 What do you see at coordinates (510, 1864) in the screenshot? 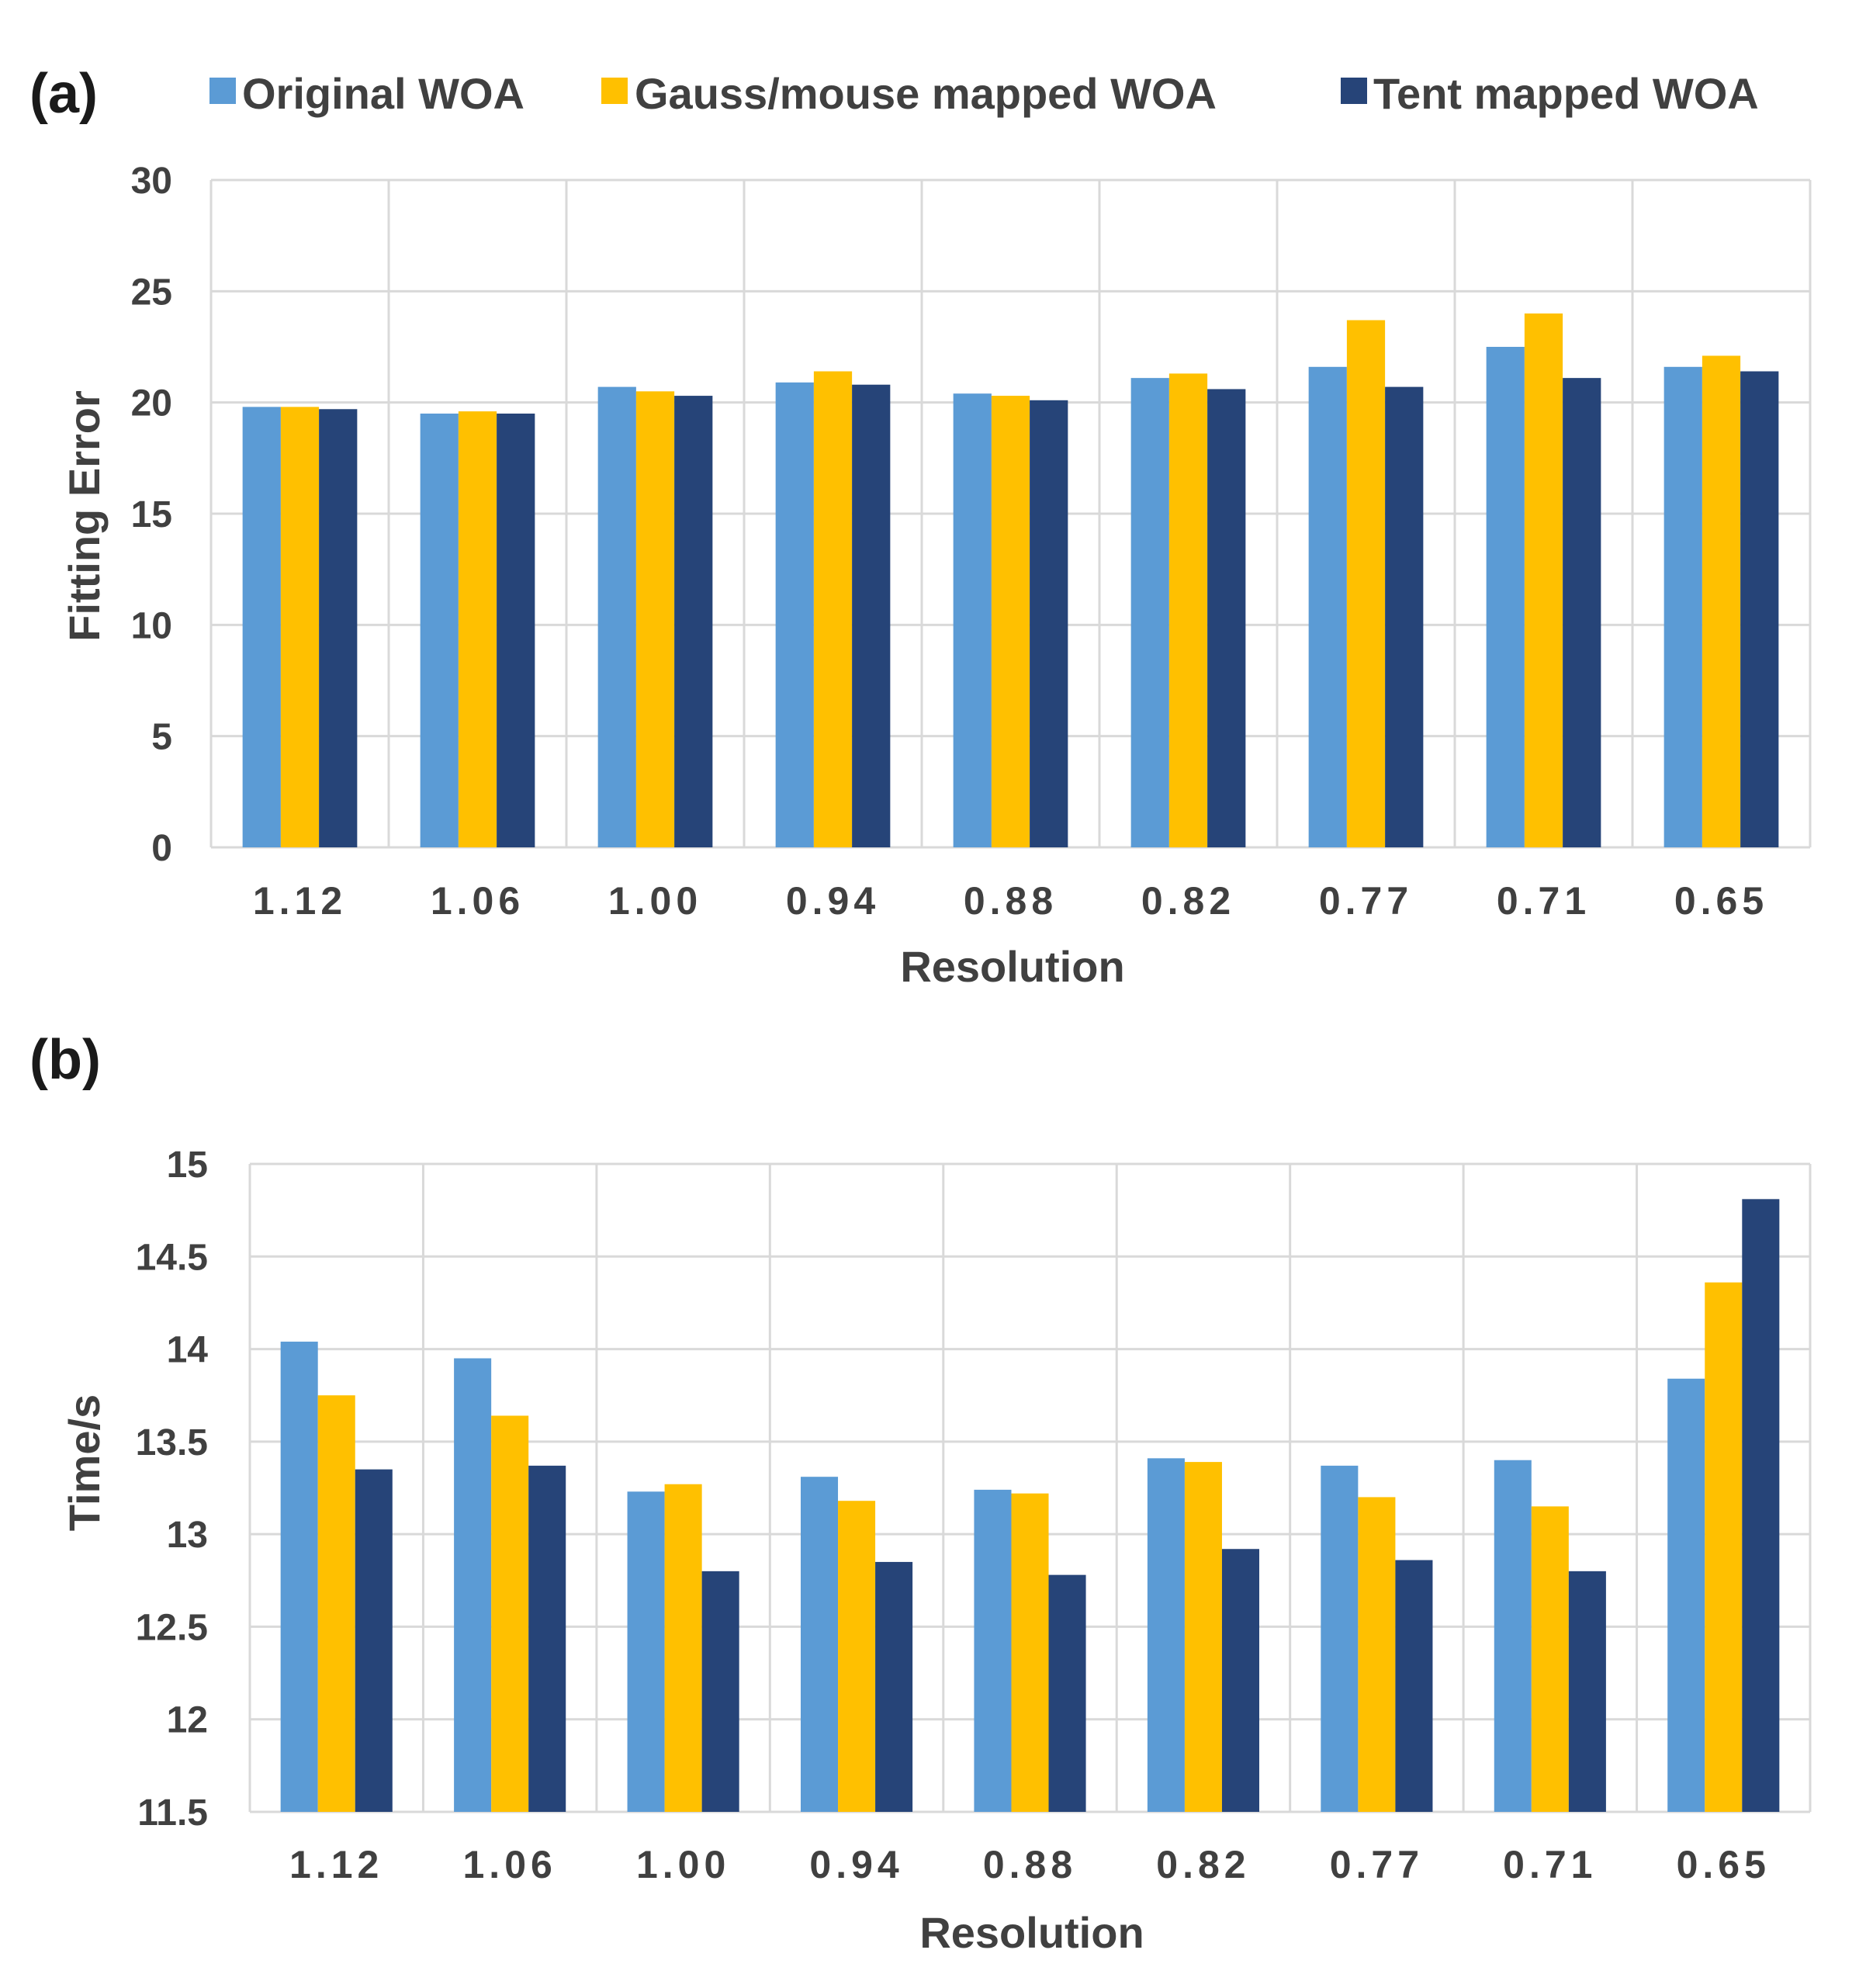
I see `chart-b-x-tick-label: 1.06` at bounding box center [510, 1864].